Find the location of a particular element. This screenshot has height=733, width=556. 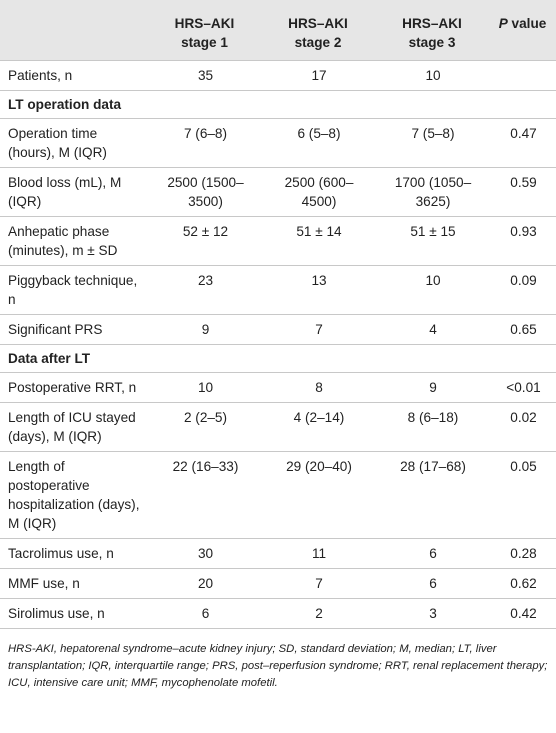

cell: 17 is located at coordinates (318, 75).